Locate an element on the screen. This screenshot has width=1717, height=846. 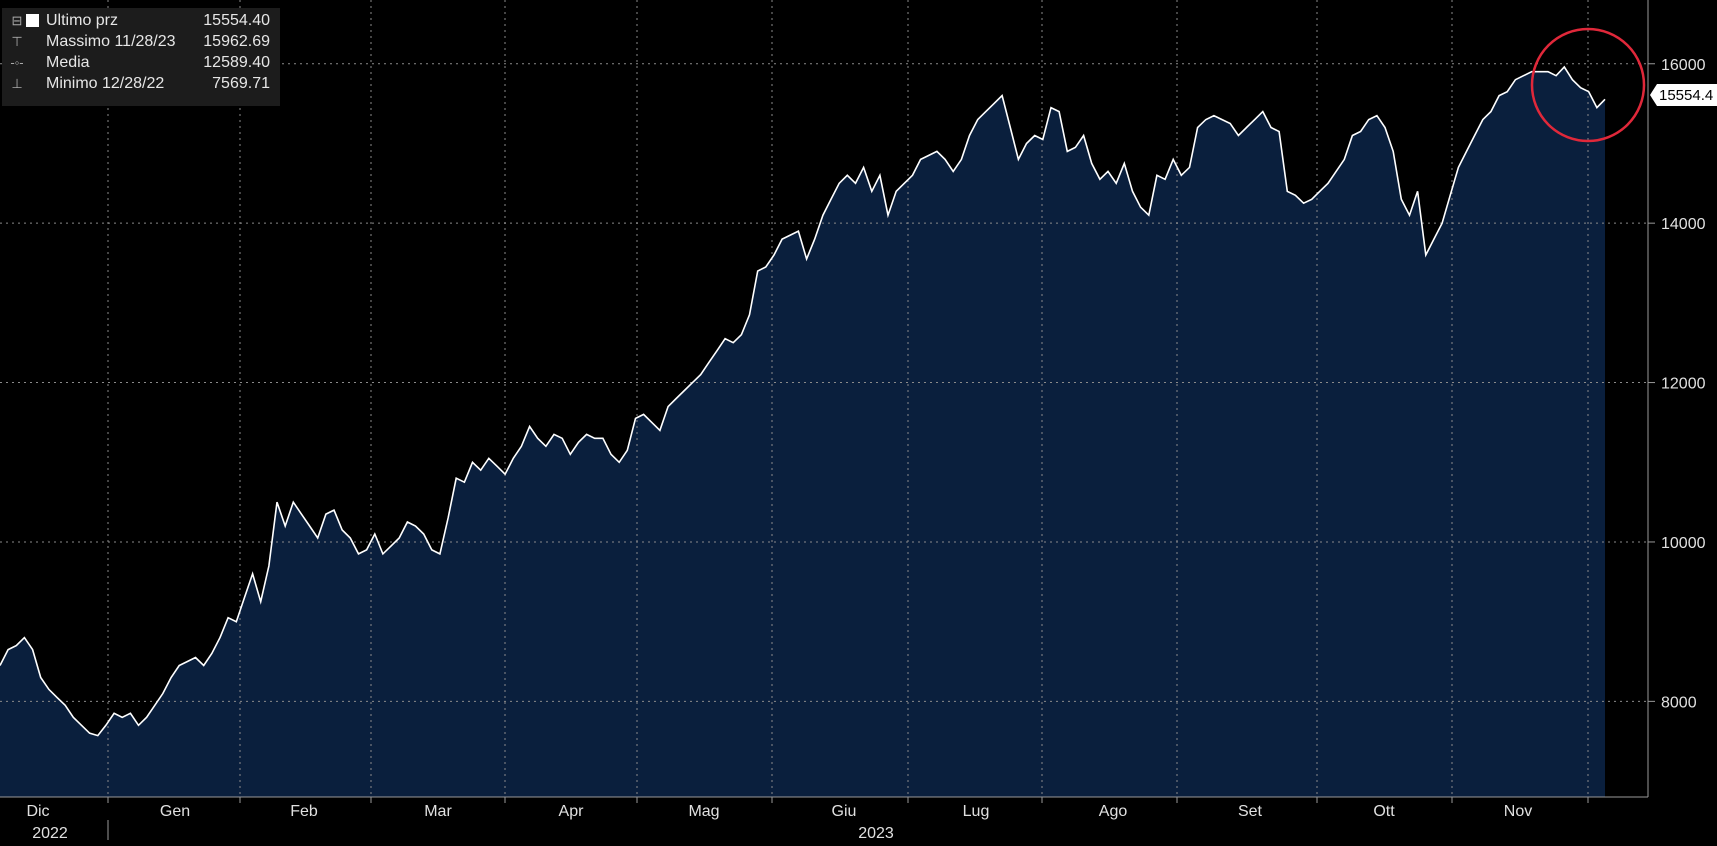
legend-label: Minimo 12/28/22 is located at coordinates (105, 83).